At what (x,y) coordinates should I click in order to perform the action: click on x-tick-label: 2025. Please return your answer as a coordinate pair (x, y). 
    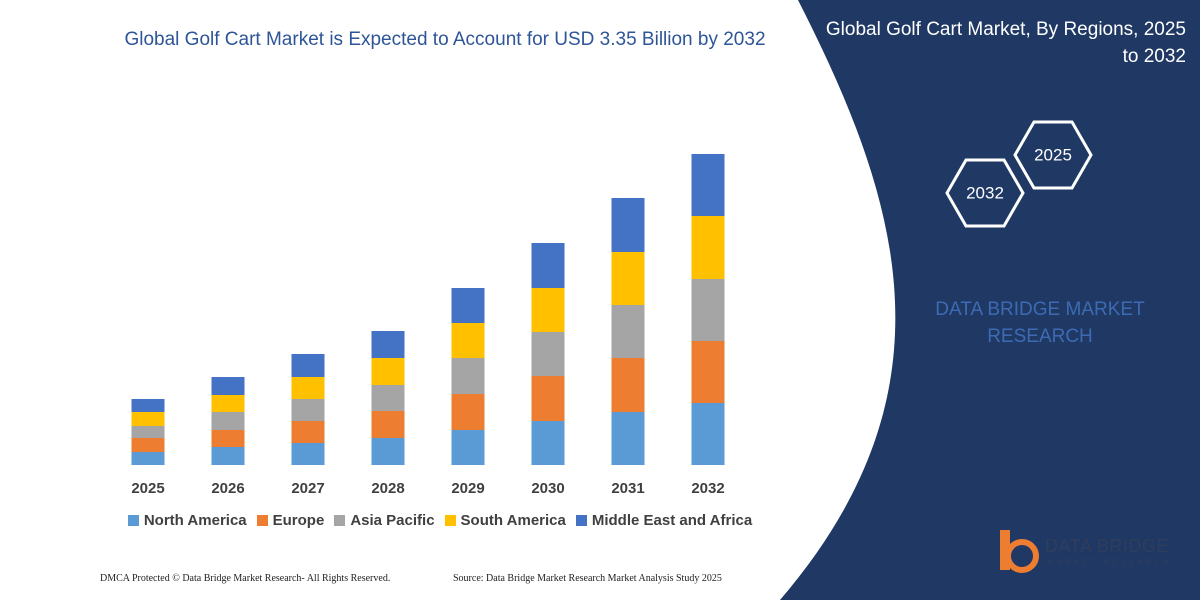
    Looking at the image, I should click on (147, 488).